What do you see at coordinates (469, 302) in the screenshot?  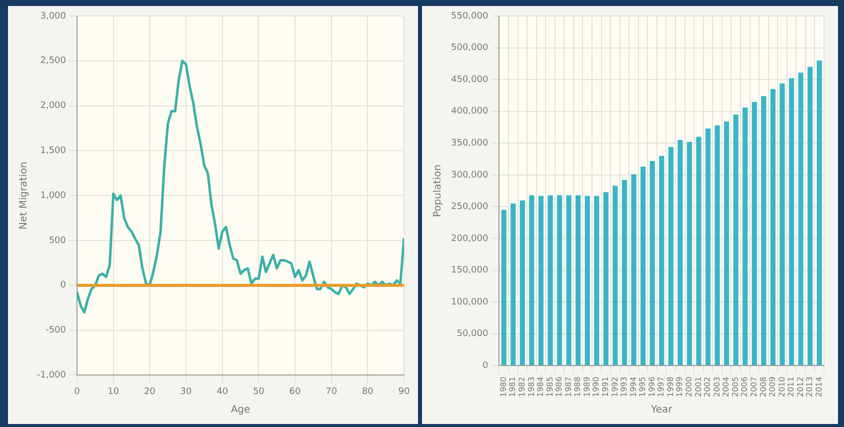 I see `y-tick-label: 100,000` at bounding box center [469, 302].